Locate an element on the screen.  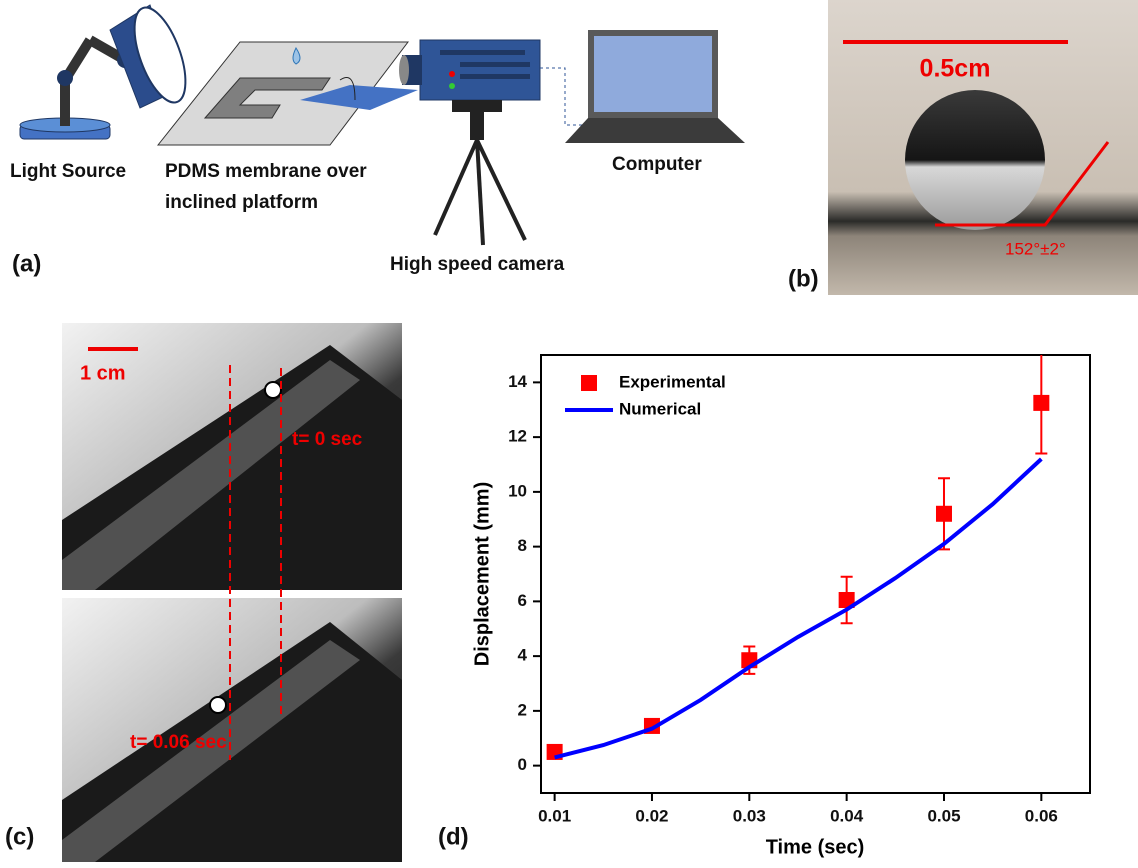
line is located at coordinates (798, 608).